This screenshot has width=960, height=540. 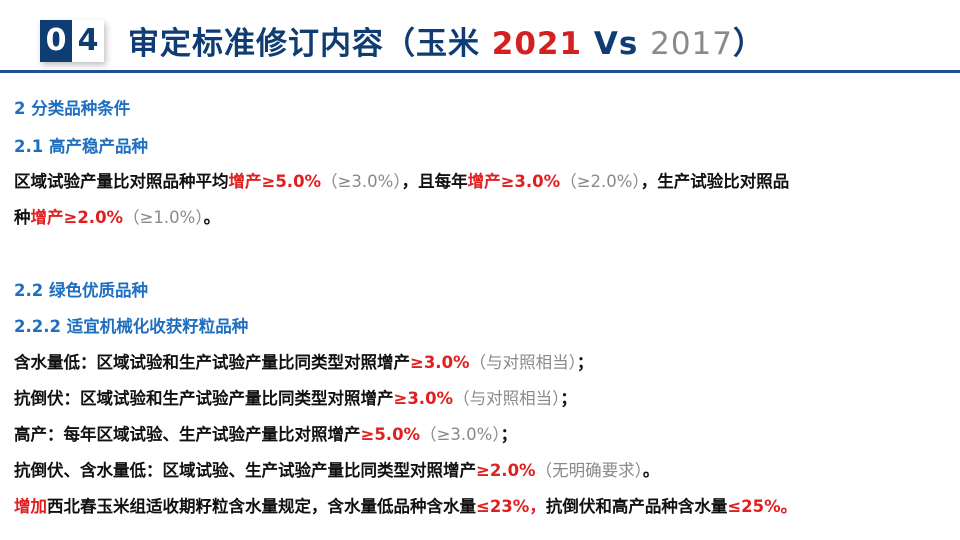 I want to click on text-segment: 抗倒伏和高产品种含水量, so click(x=636, y=506).